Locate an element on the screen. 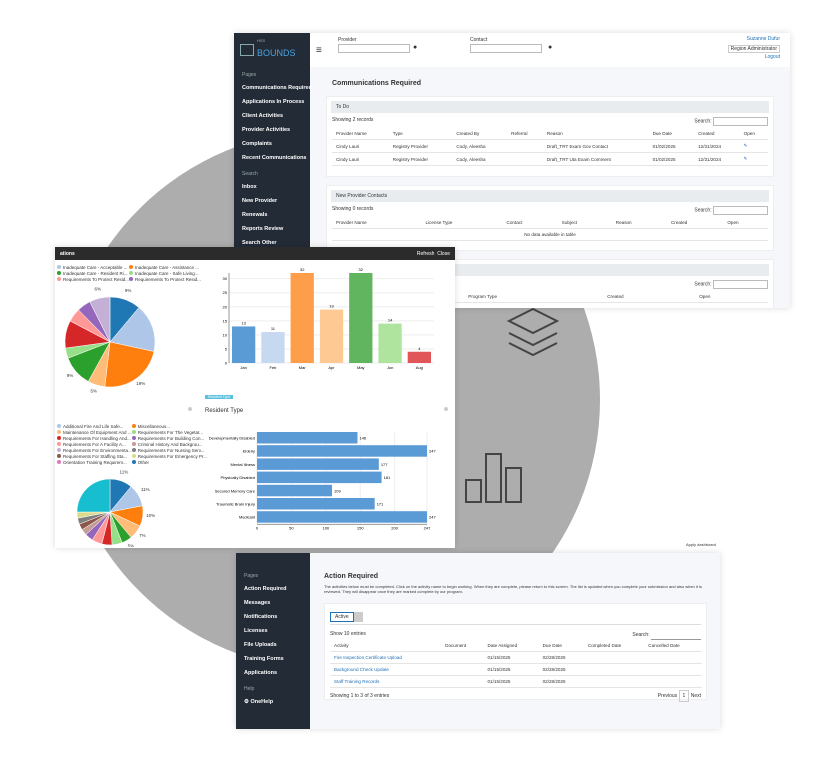 This screenshot has height=769, width=818. sidebar-item: Applications In Process is located at coordinates (273, 102).